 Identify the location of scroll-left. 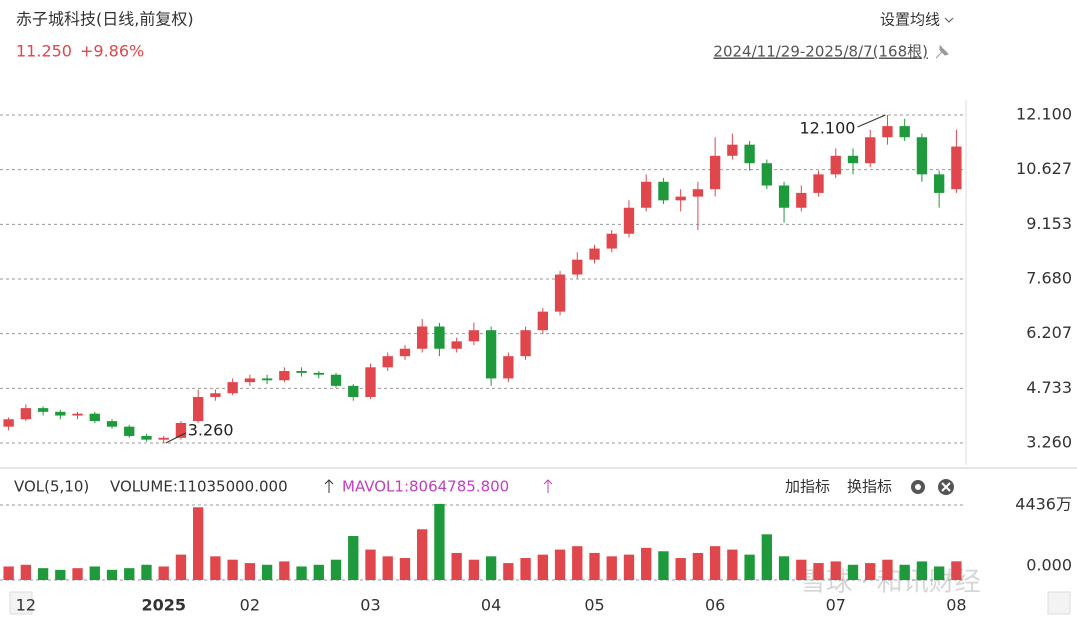
(21, 603).